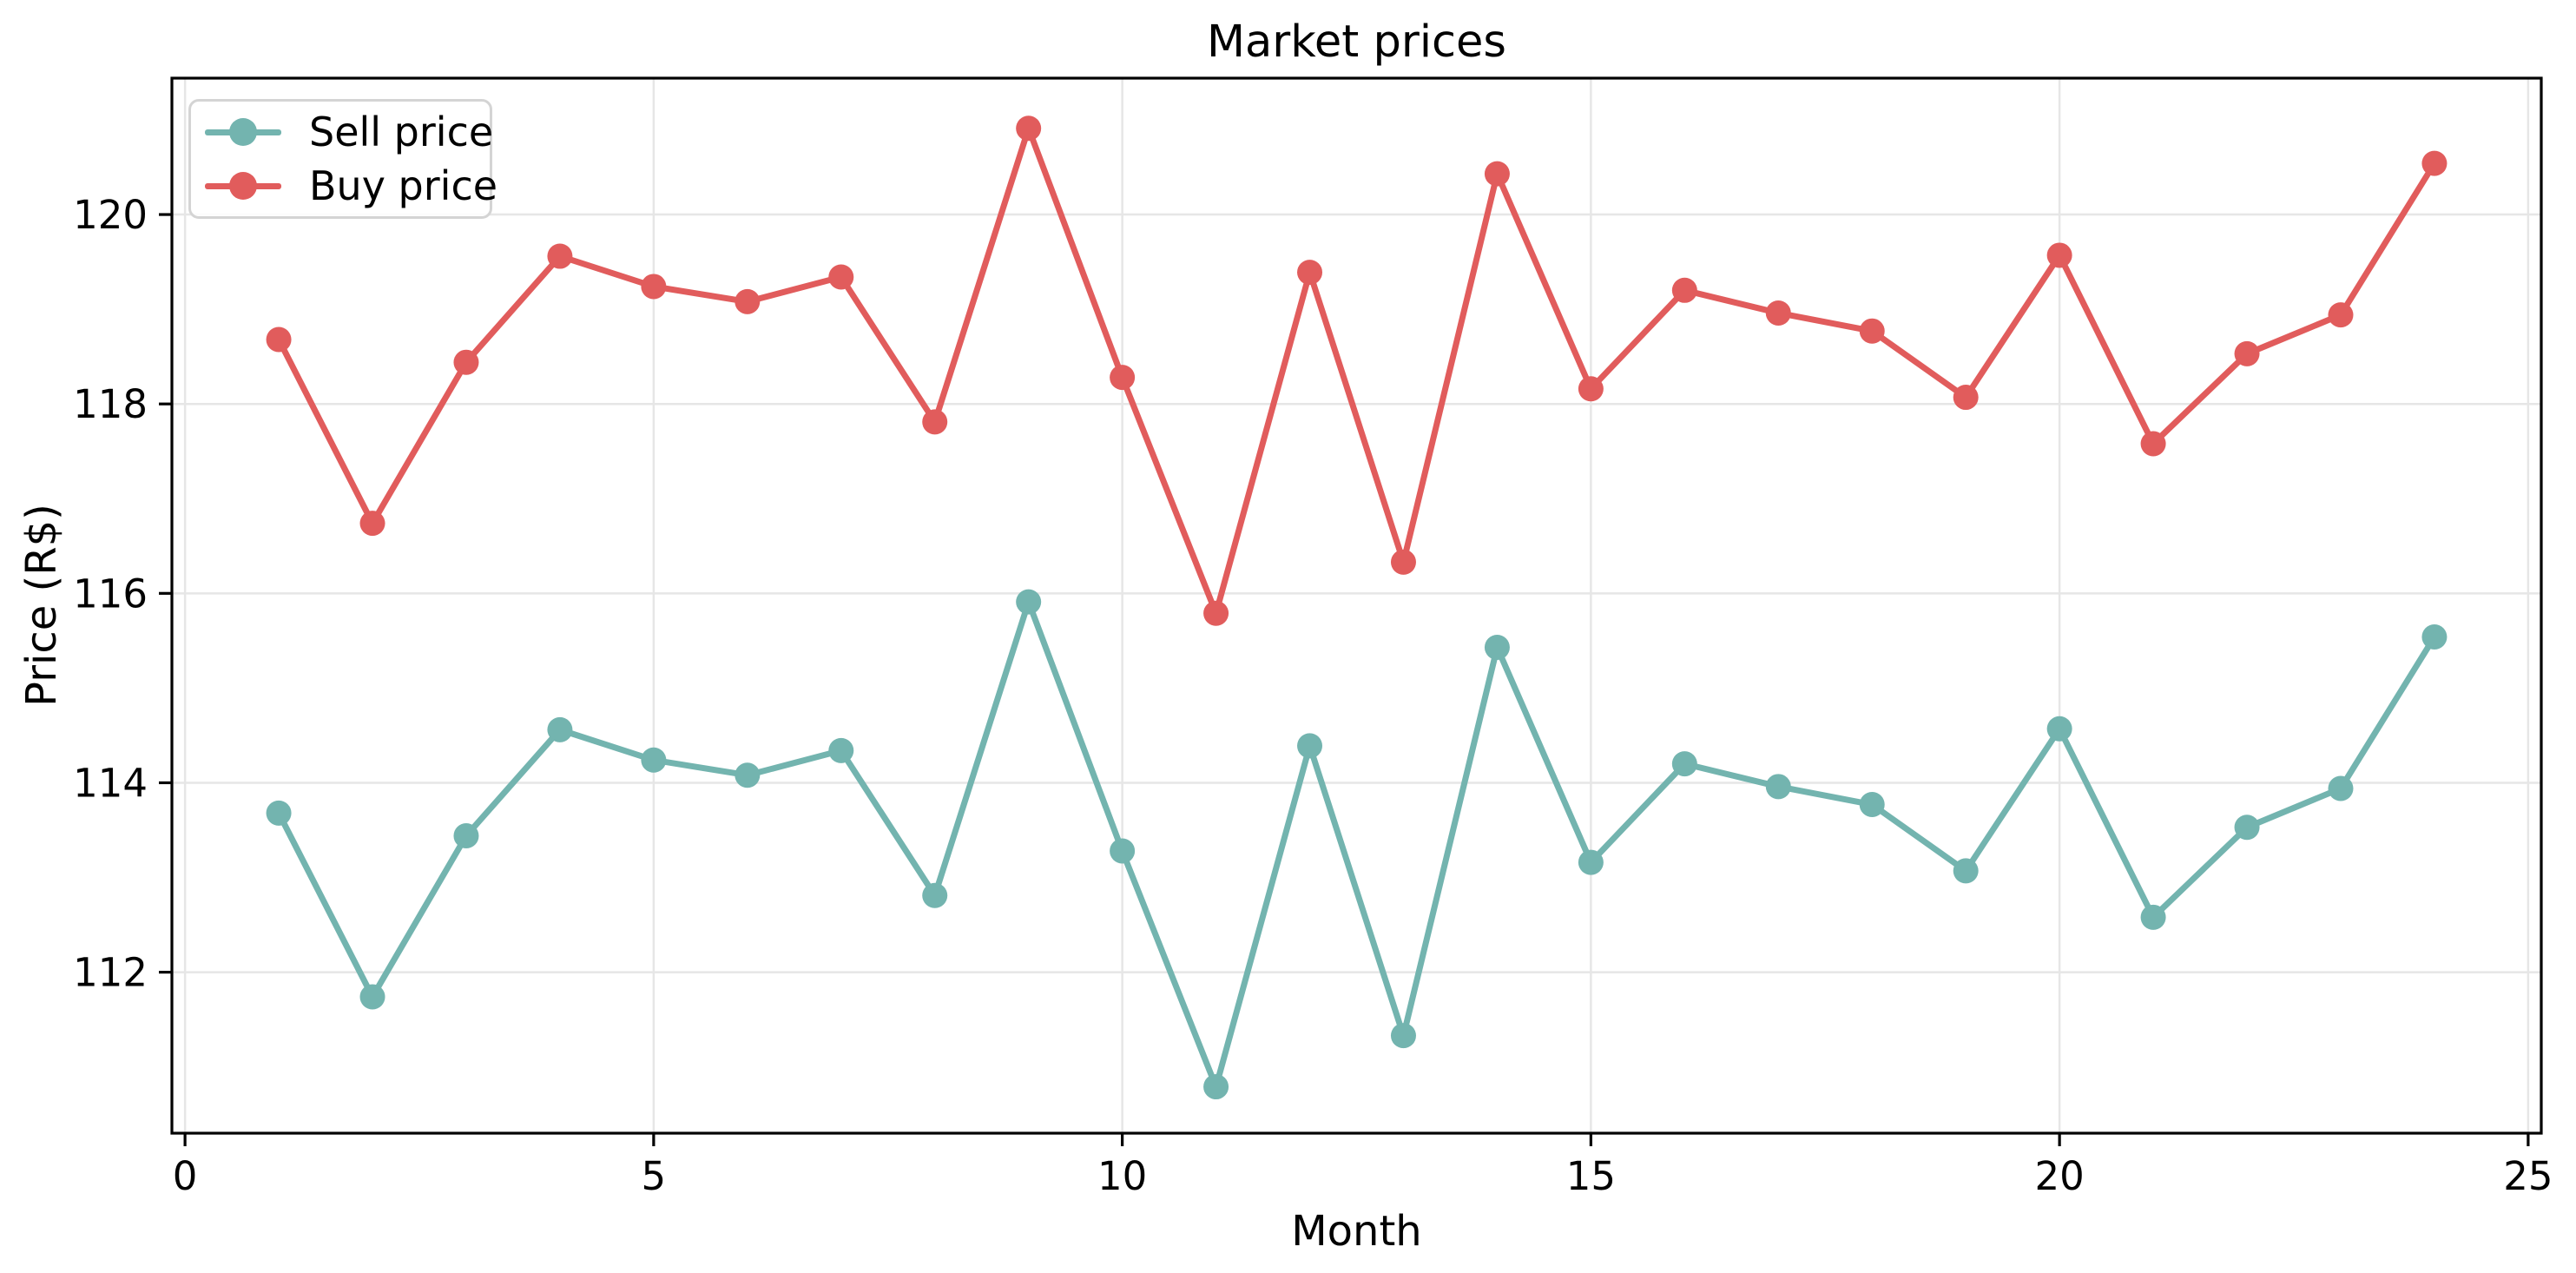 Image resolution: width=2576 pixels, height=1273 pixels. I want to click on x-tick-label: 5, so click(654, 1176).